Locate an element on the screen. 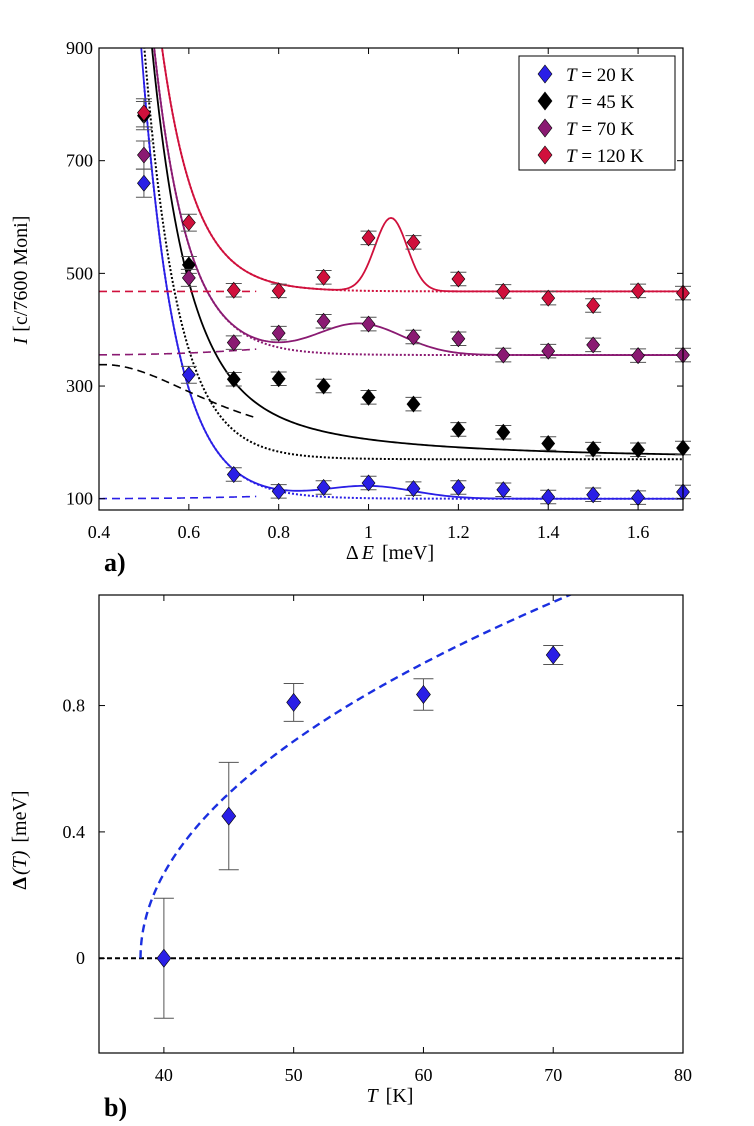 This screenshot has height=1126, width=754. panel-a-ytick-label: 300 is located at coordinates (79, 386).